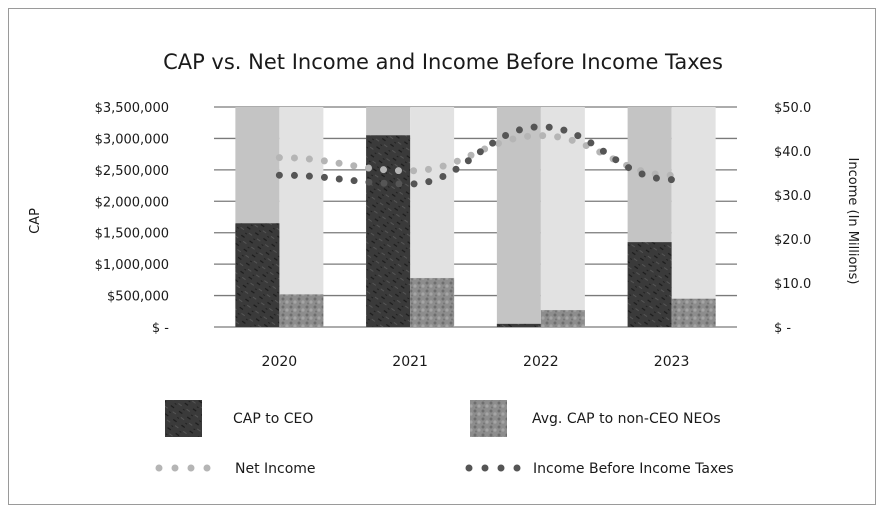  I want to click on category-labels: 2020 2021 2022 2023, so click(476, 362).